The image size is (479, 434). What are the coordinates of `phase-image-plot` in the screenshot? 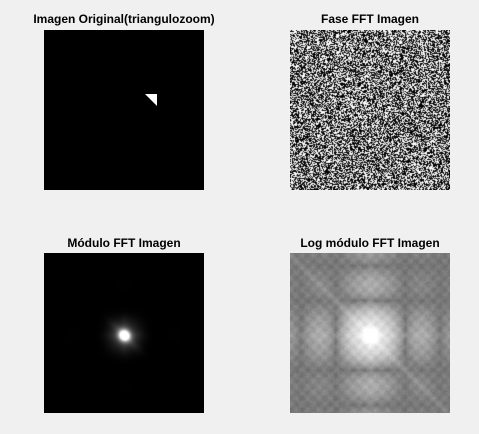 It's located at (370, 110).